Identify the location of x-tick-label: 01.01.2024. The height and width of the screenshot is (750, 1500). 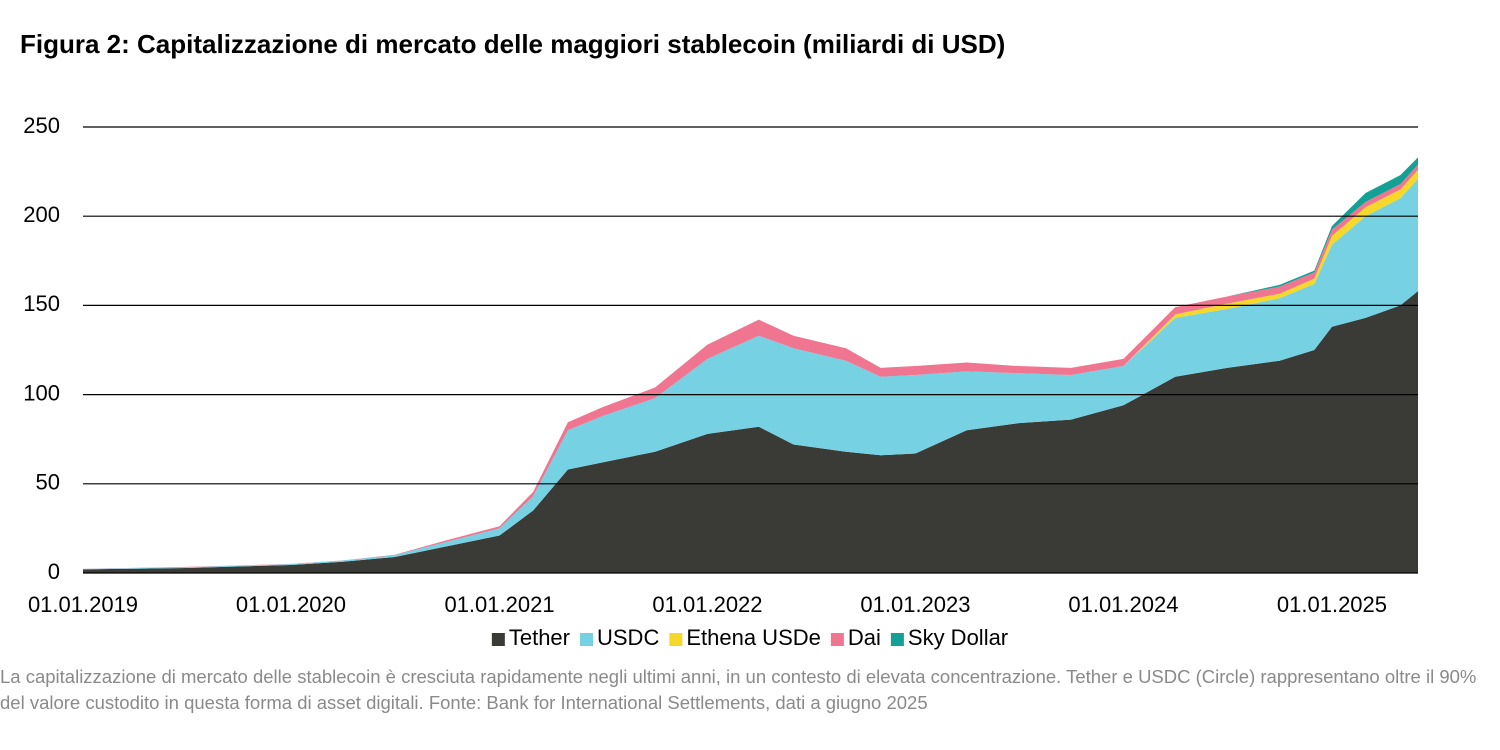
(1123, 604).